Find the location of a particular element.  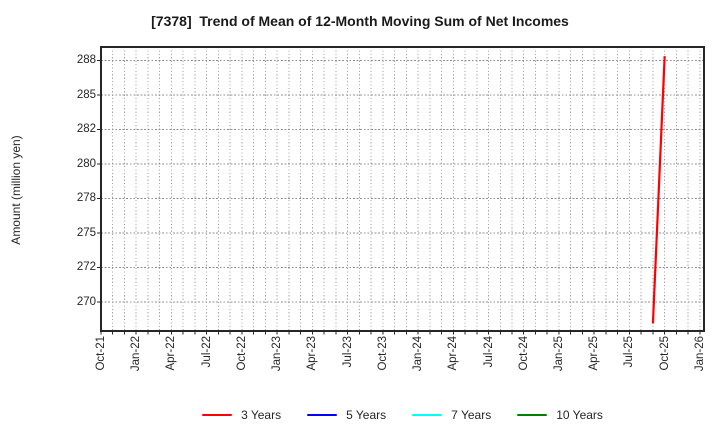

legend-label: 10 Years is located at coordinates (579, 415).